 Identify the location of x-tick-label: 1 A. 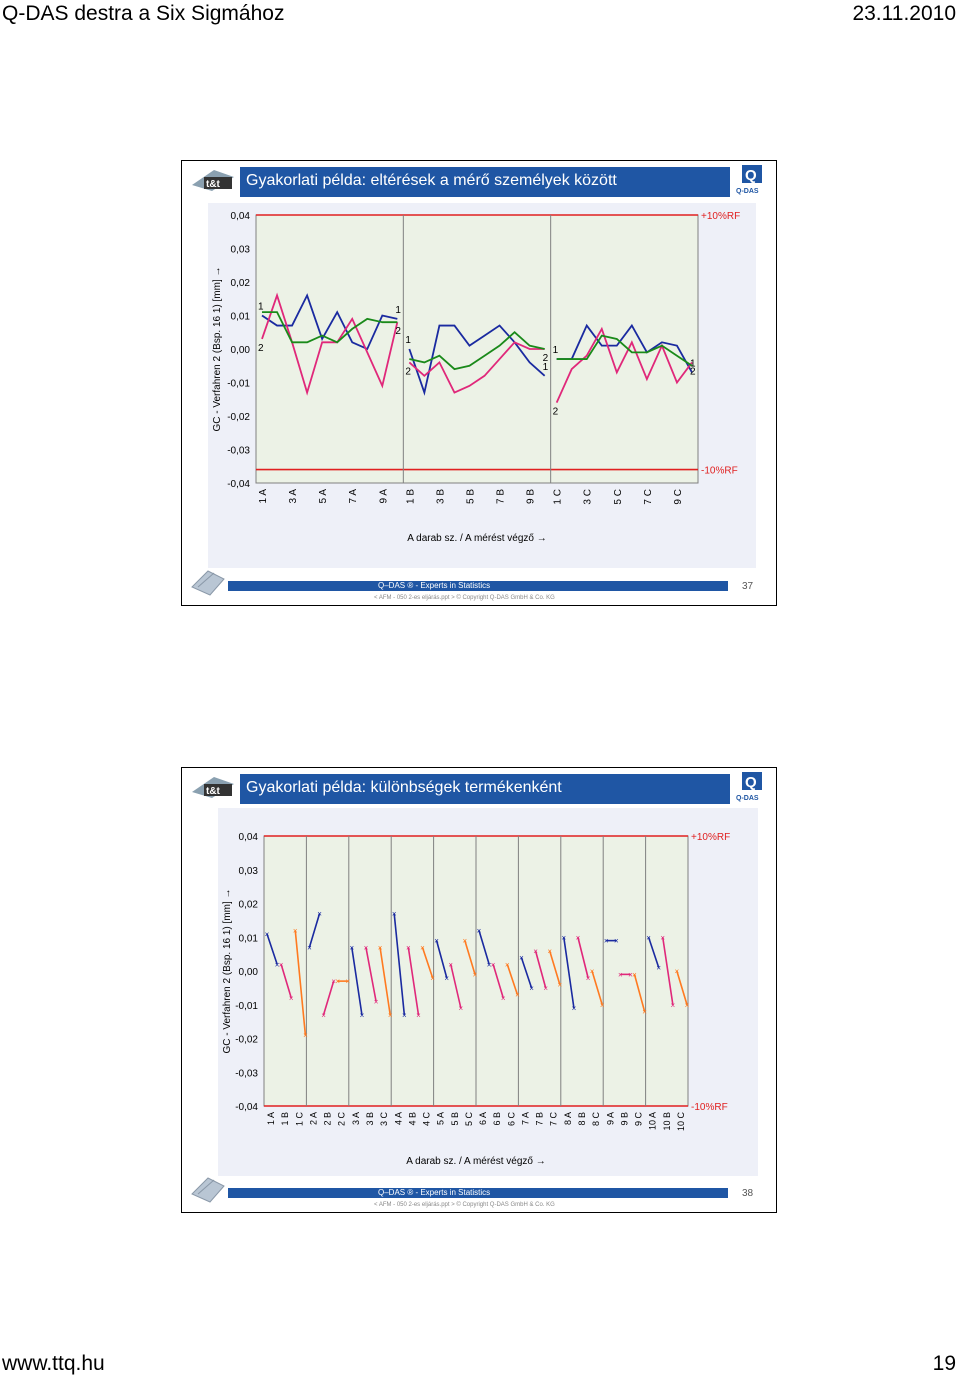
(263, 496).